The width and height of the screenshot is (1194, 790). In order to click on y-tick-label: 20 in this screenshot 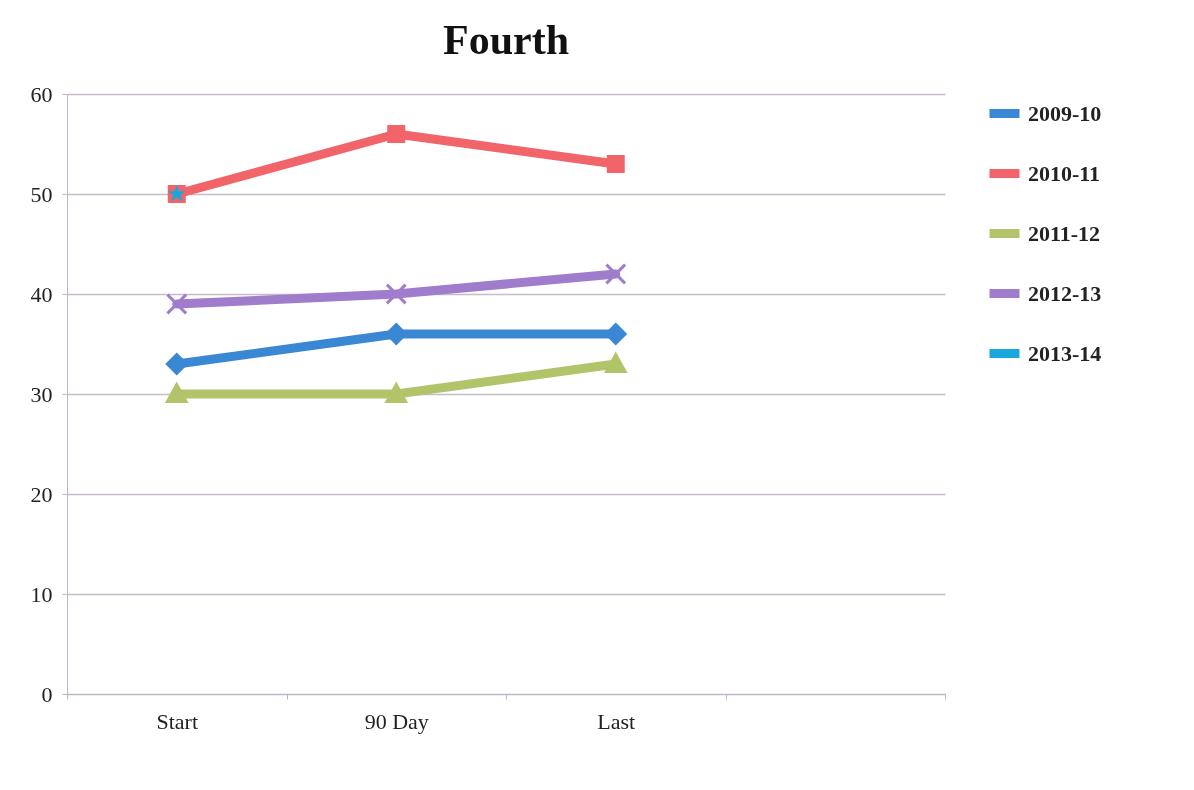, I will do `click(41, 494)`.